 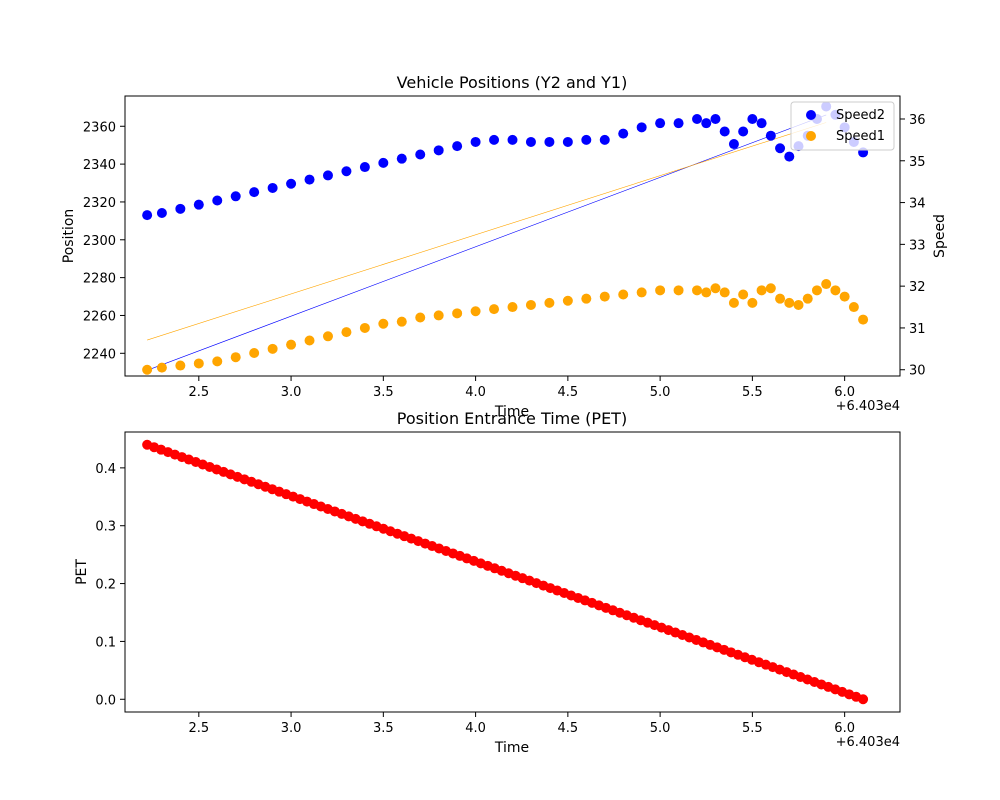 What do you see at coordinates (105, 469) in the screenshot?
I see `y-tick-label: 0.4` at bounding box center [105, 469].